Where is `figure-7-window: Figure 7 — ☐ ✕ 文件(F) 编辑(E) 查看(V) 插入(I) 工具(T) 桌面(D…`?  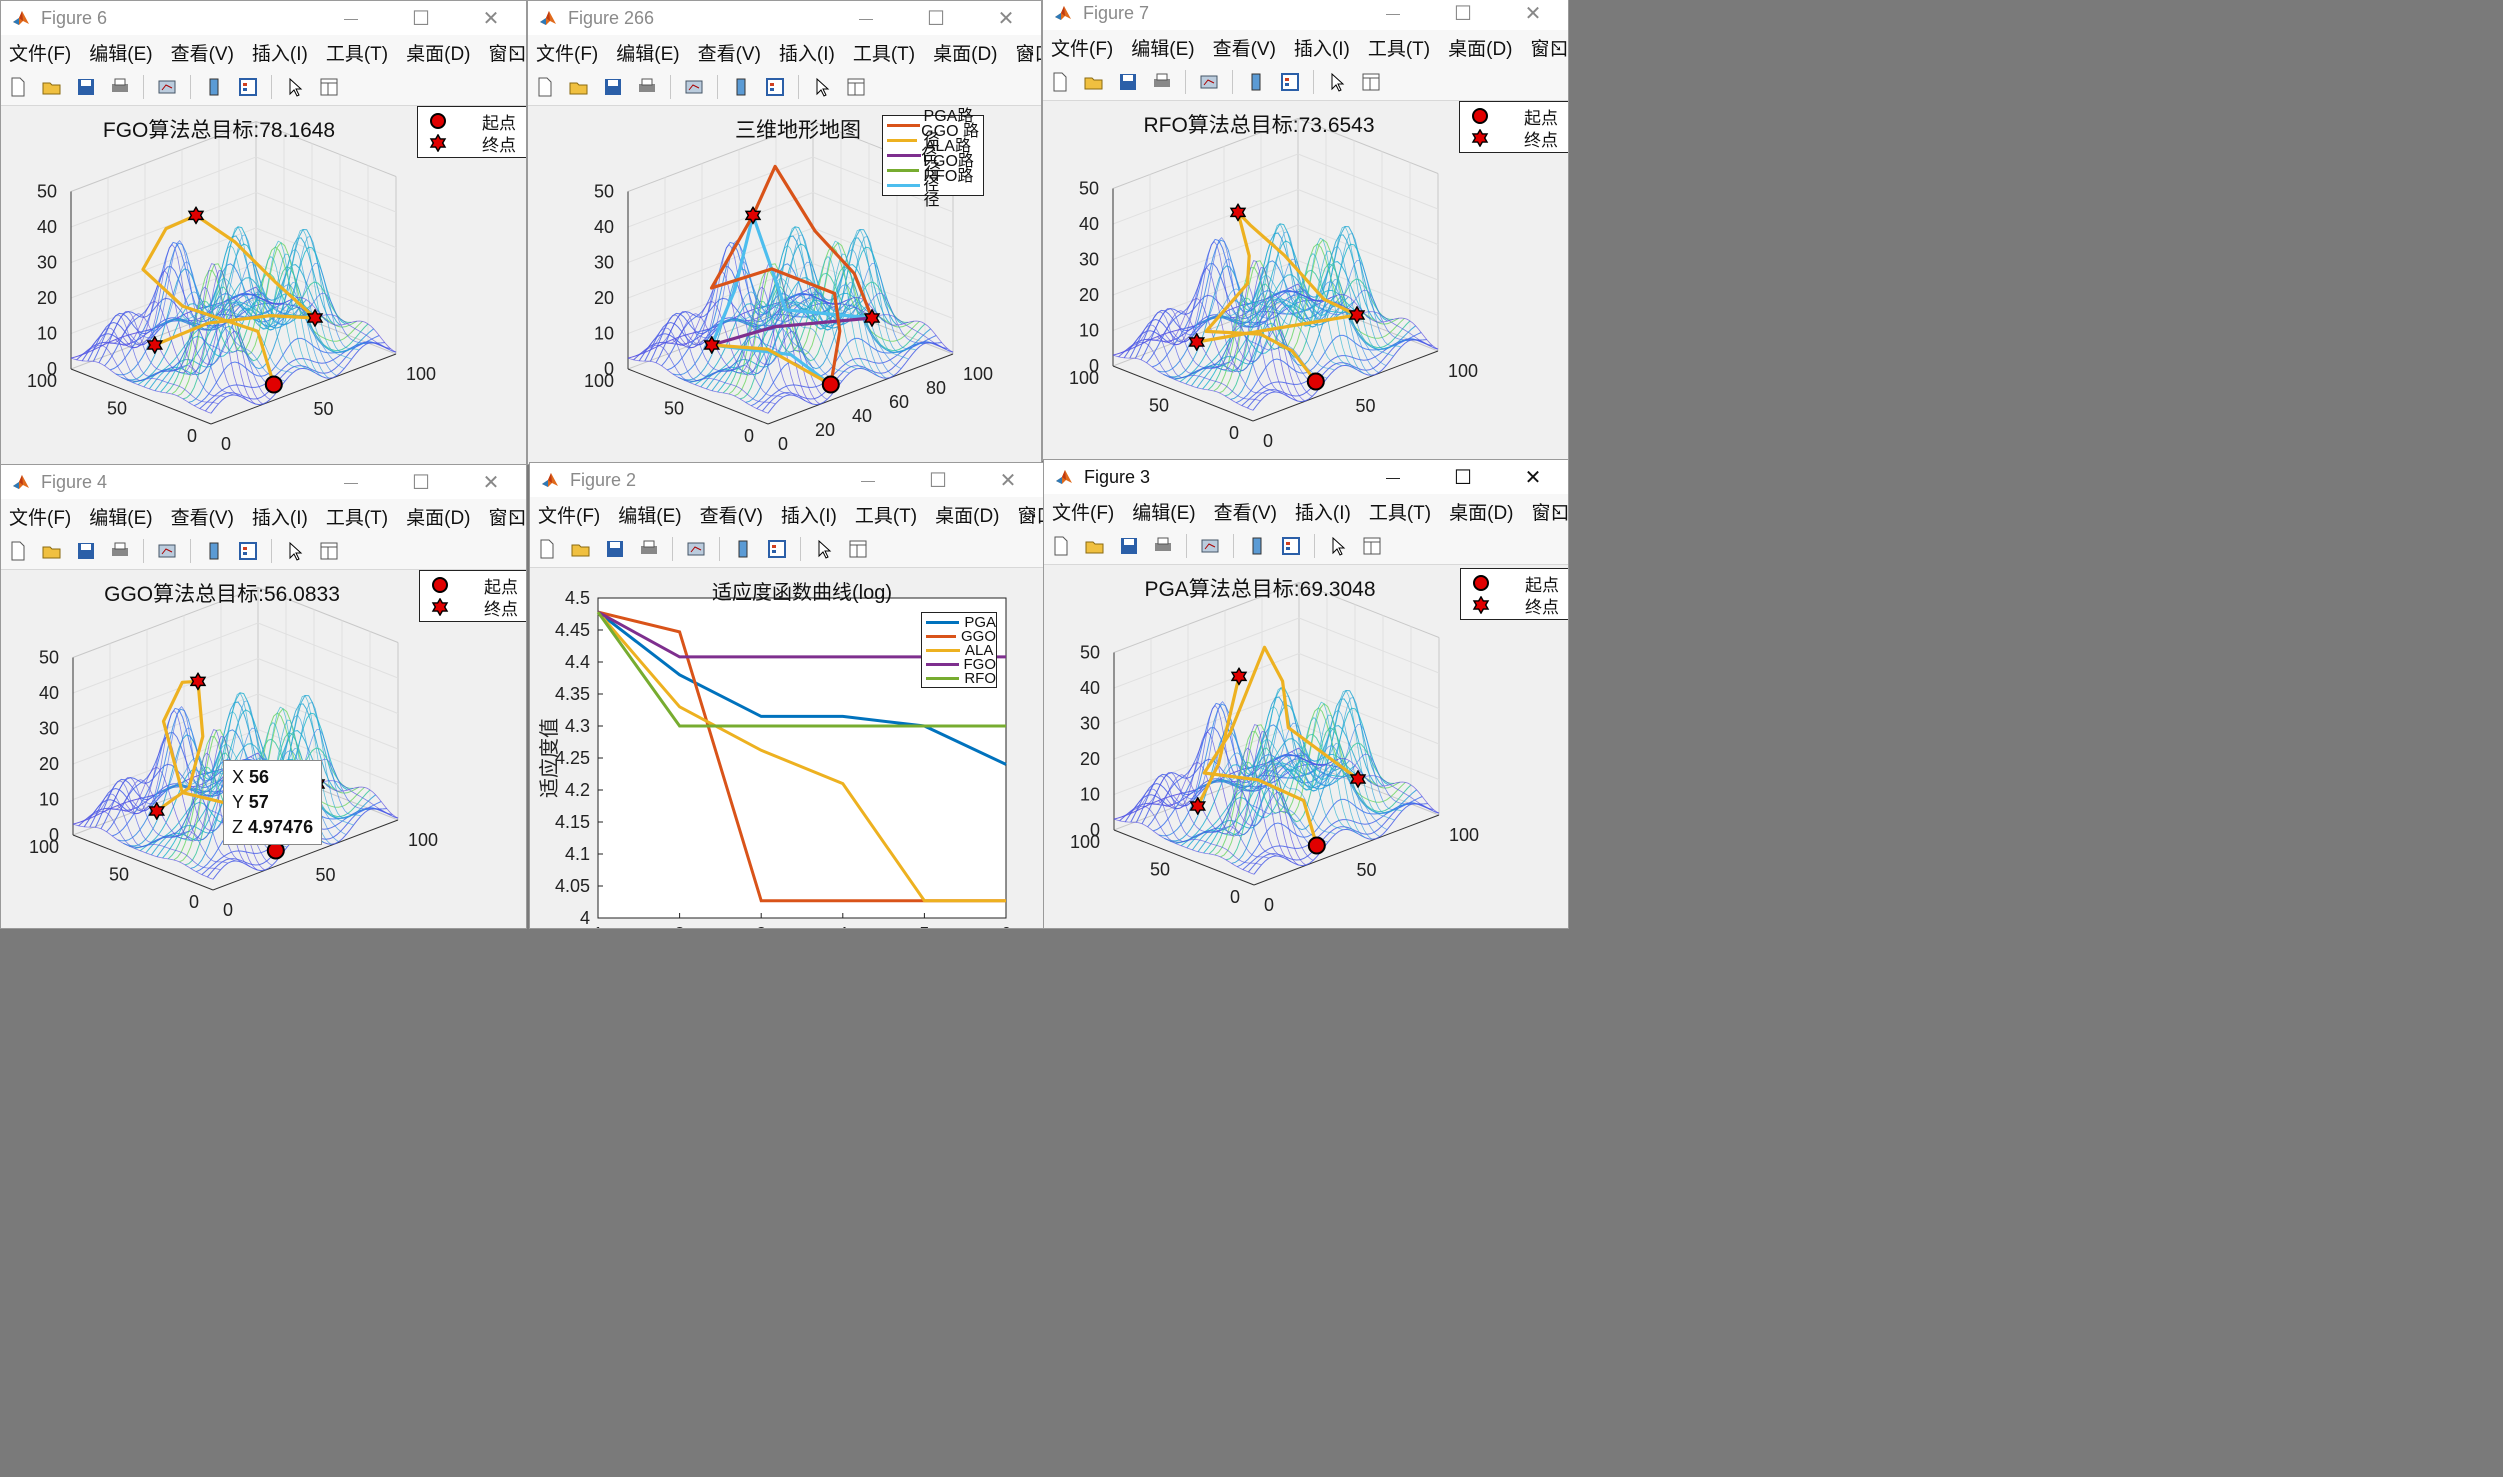
figure-7-window: Figure 7 — ☐ ✕ 文件(F) 编辑(E) 查看(V) 插入(I) 工具(T) 桌面(D… is located at coordinates (1305, 230).